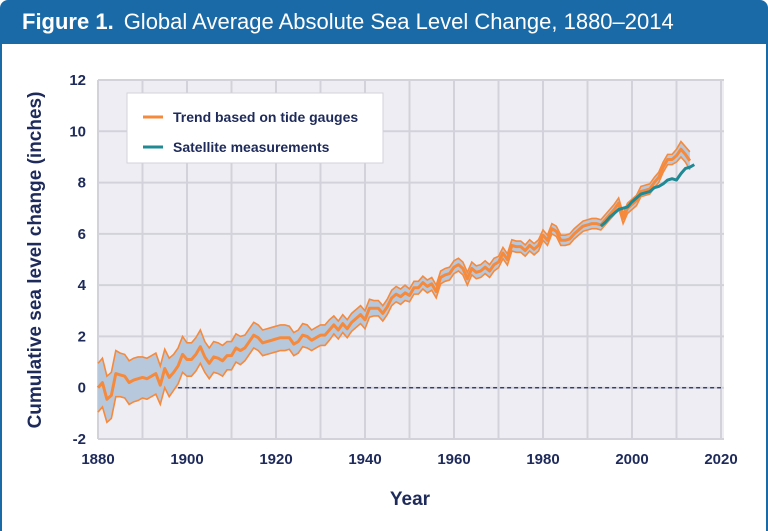 The width and height of the screenshot is (768, 531). I want to click on x-tick-label: 2000, so click(631, 459).